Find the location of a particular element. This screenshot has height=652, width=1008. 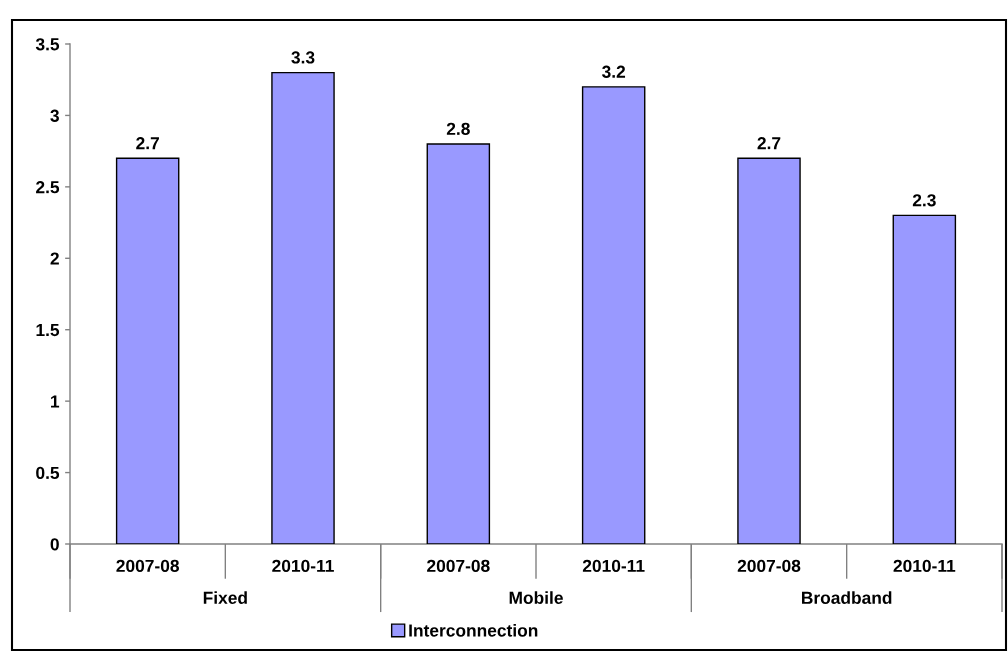

y-tick-label: 3 is located at coordinates (54, 115).